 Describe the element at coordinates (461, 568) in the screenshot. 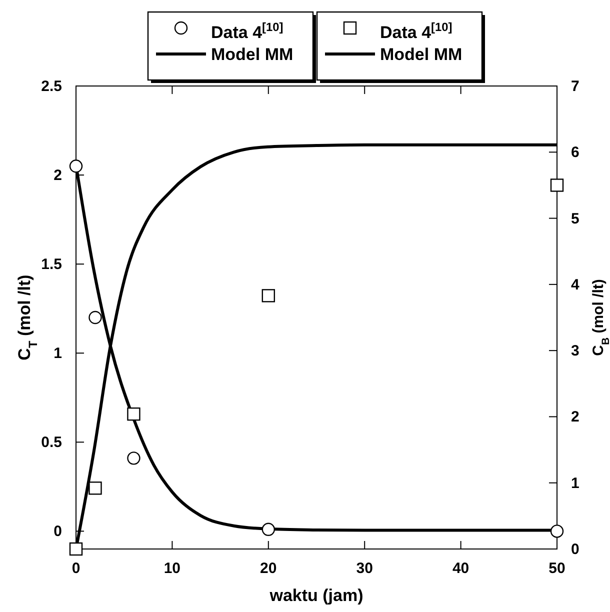

I see `x-tick-label: 40` at that location.